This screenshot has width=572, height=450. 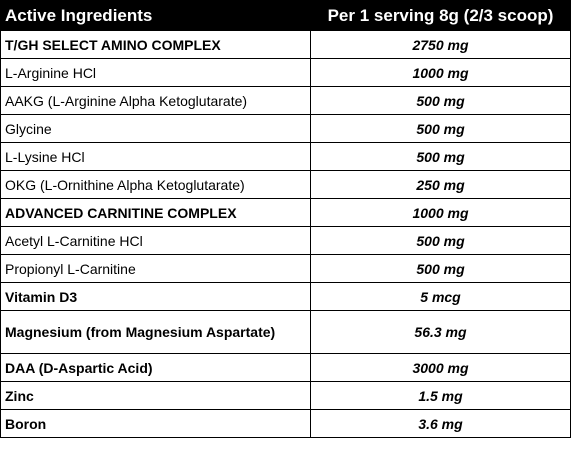 I want to click on table-row: Boron 3.6 mg, so click(x=285, y=423).